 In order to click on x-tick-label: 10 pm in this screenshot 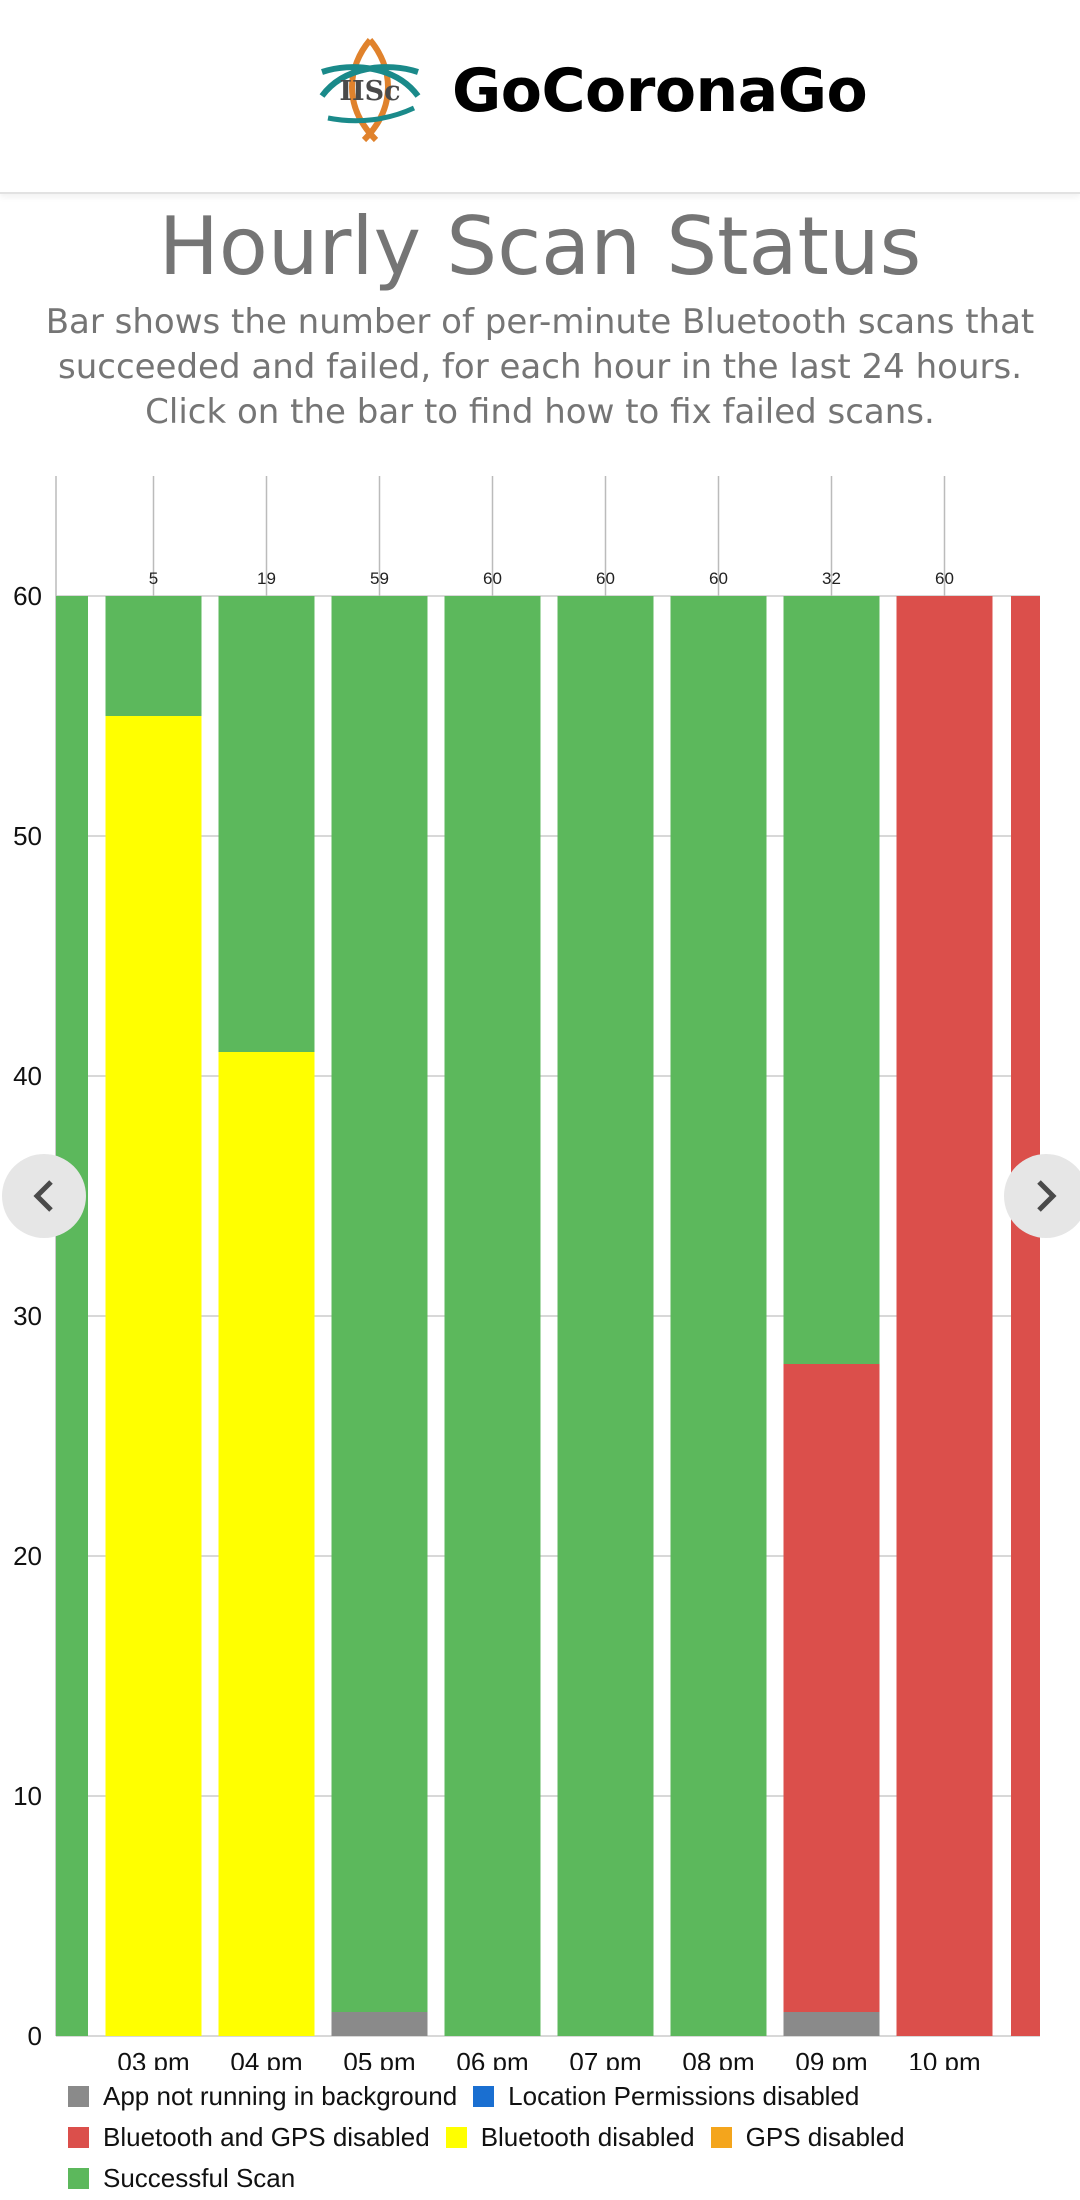, I will do `click(944, 2058)`.